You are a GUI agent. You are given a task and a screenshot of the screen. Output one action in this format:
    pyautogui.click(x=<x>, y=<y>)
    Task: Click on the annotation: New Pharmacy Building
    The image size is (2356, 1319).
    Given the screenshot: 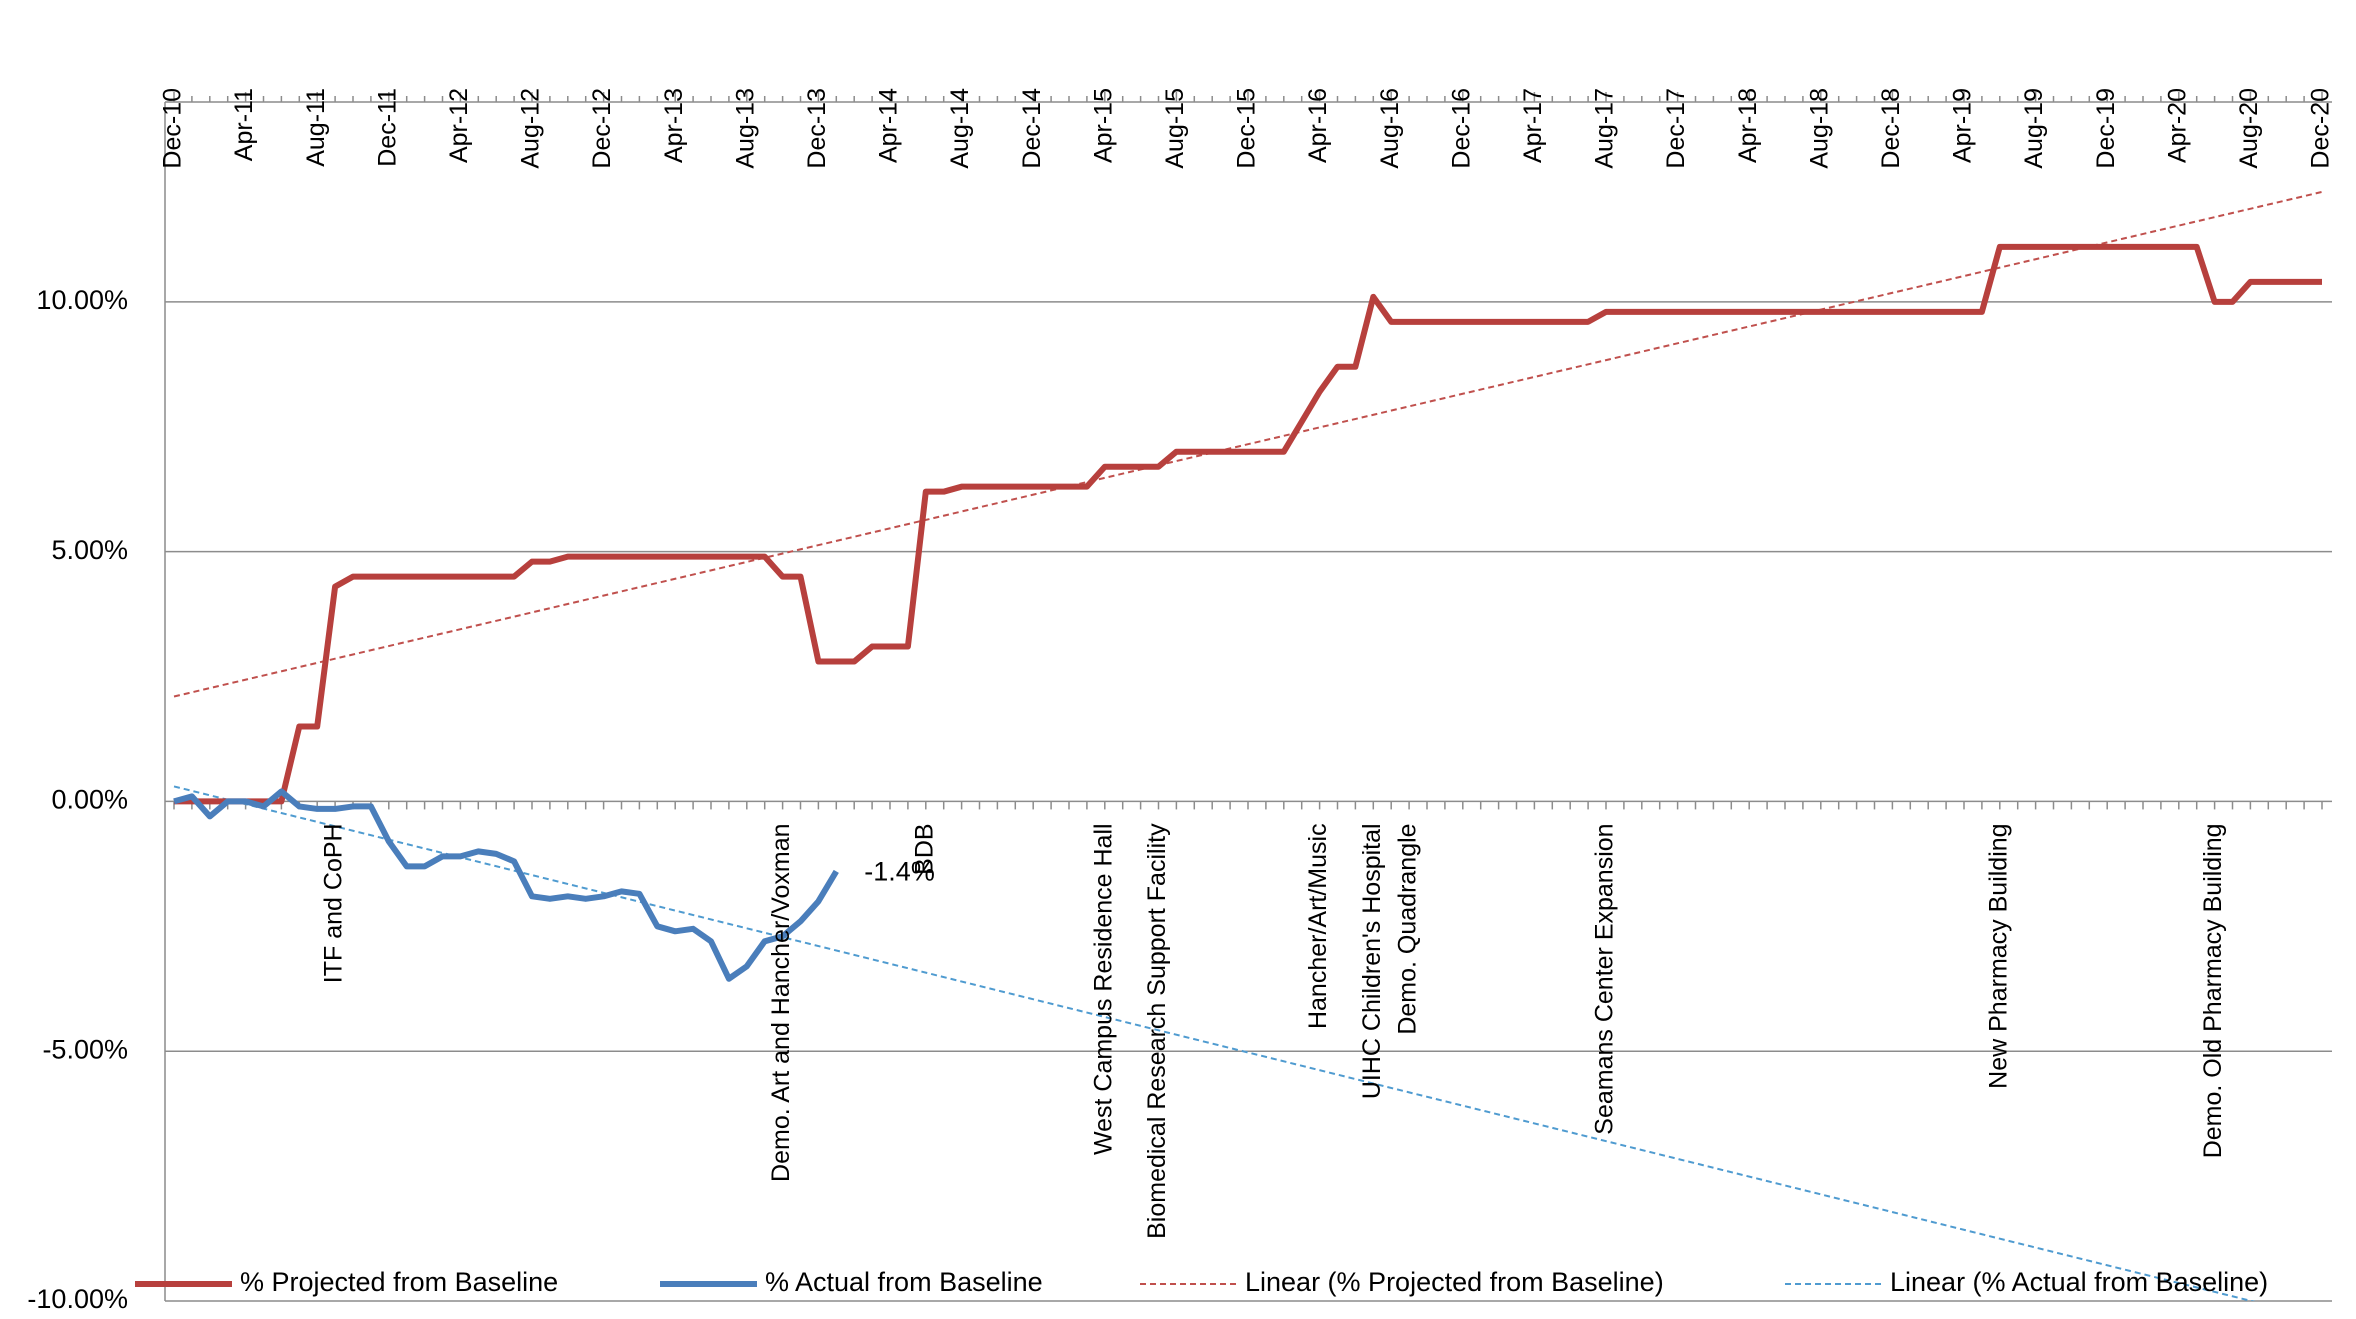 What is the action you would take?
    pyautogui.click(x=1998, y=955)
    